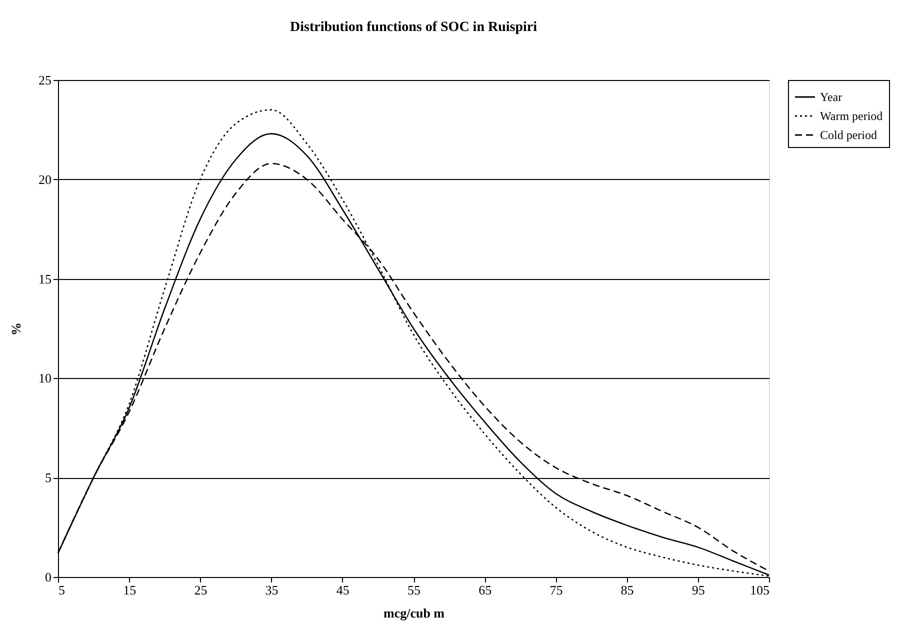  Describe the element at coordinates (556, 590) in the screenshot. I see `x-tick-label: 75` at that location.